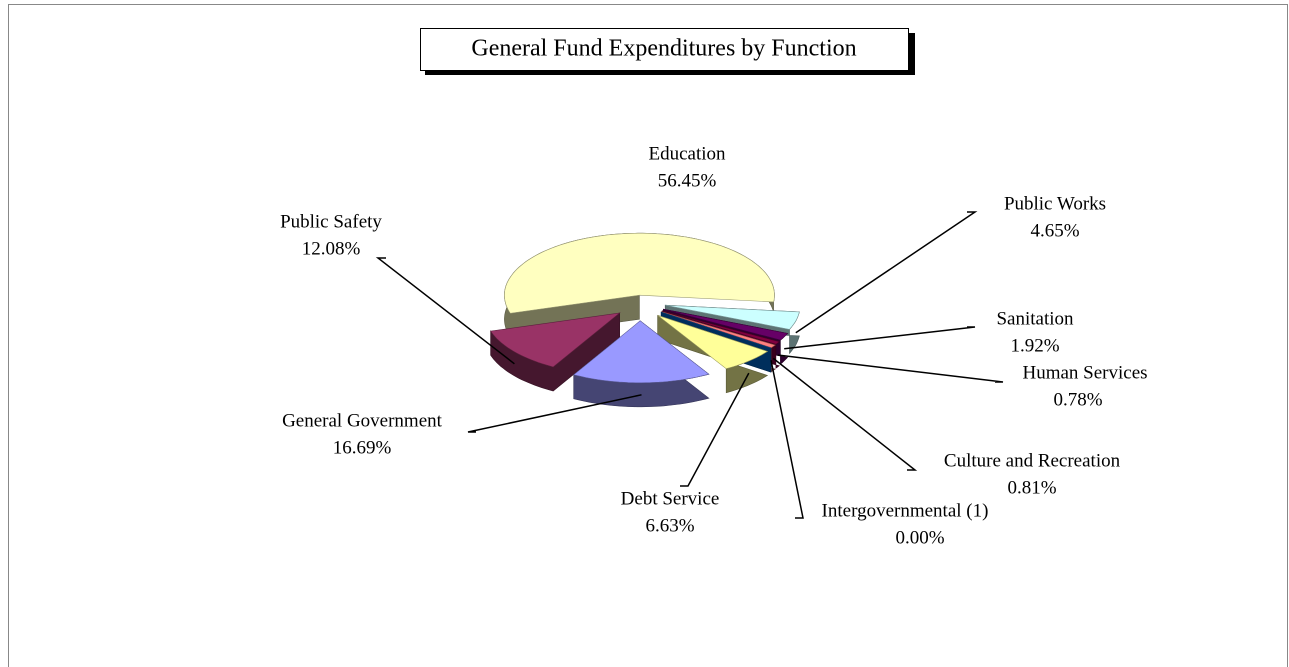 This screenshot has height=667, width=1289. What do you see at coordinates (670, 498) in the screenshot?
I see `slice-label: Debt Service` at bounding box center [670, 498].